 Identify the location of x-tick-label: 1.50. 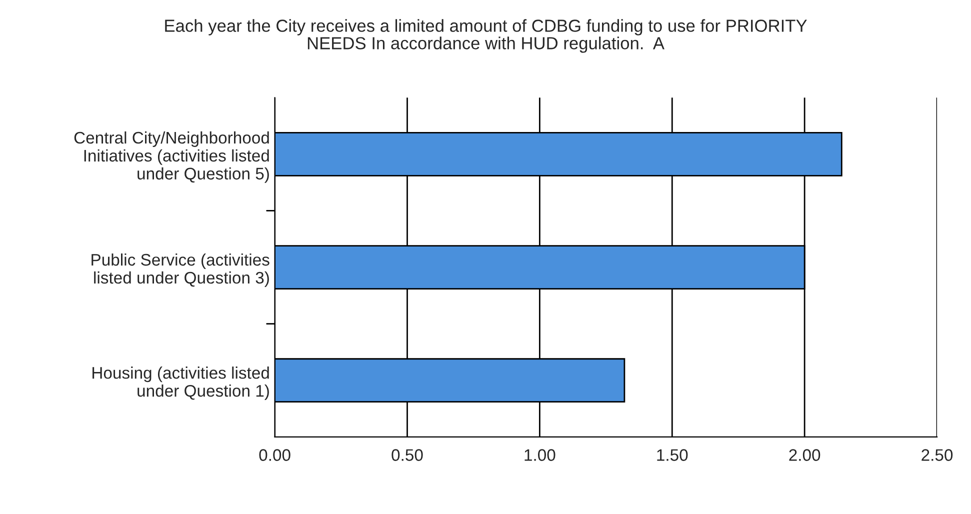
(672, 455).